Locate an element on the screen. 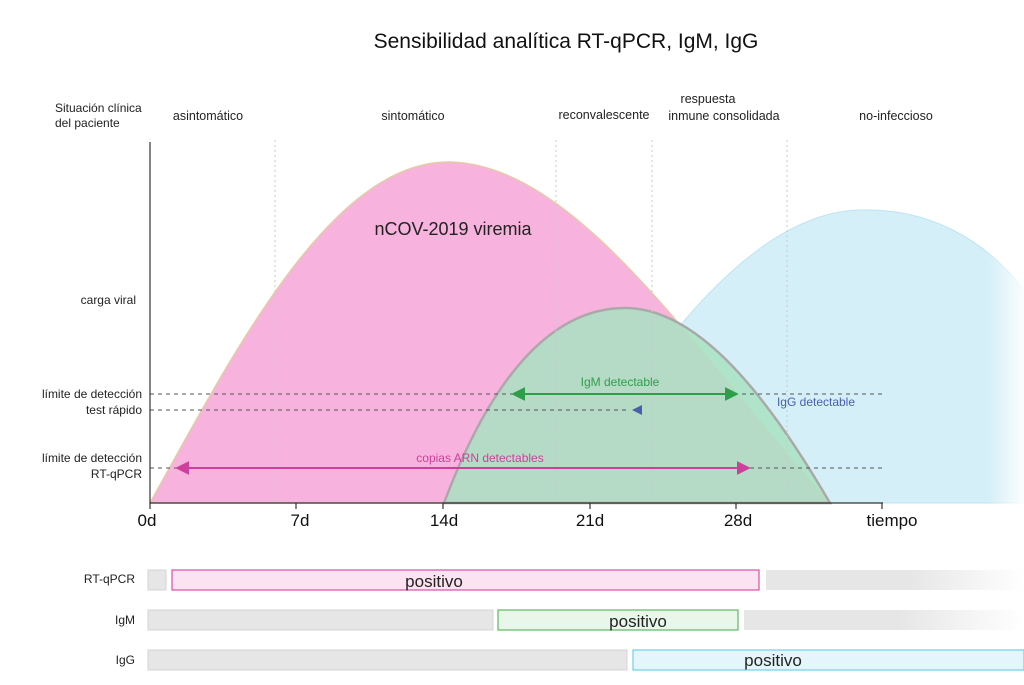  rtqpcr-negative-late is located at coordinates (895, 580).